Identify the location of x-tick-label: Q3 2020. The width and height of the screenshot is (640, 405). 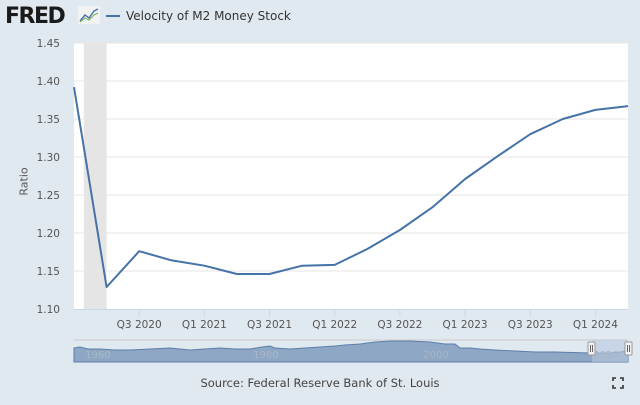
(139, 325).